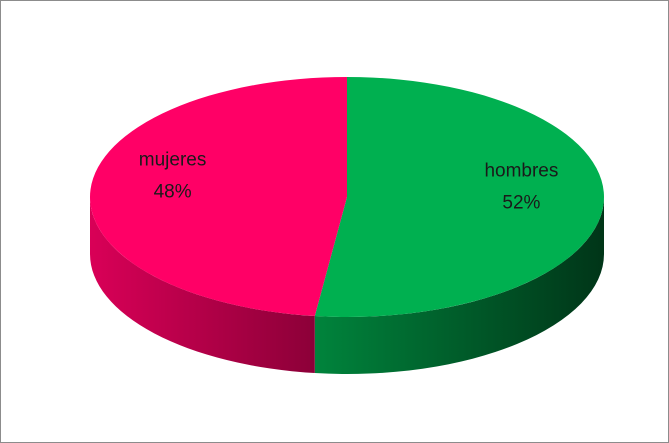 Image resolution: width=669 pixels, height=443 pixels. Describe the element at coordinates (521, 202) in the screenshot. I see `slice-value-label: 52%` at that location.